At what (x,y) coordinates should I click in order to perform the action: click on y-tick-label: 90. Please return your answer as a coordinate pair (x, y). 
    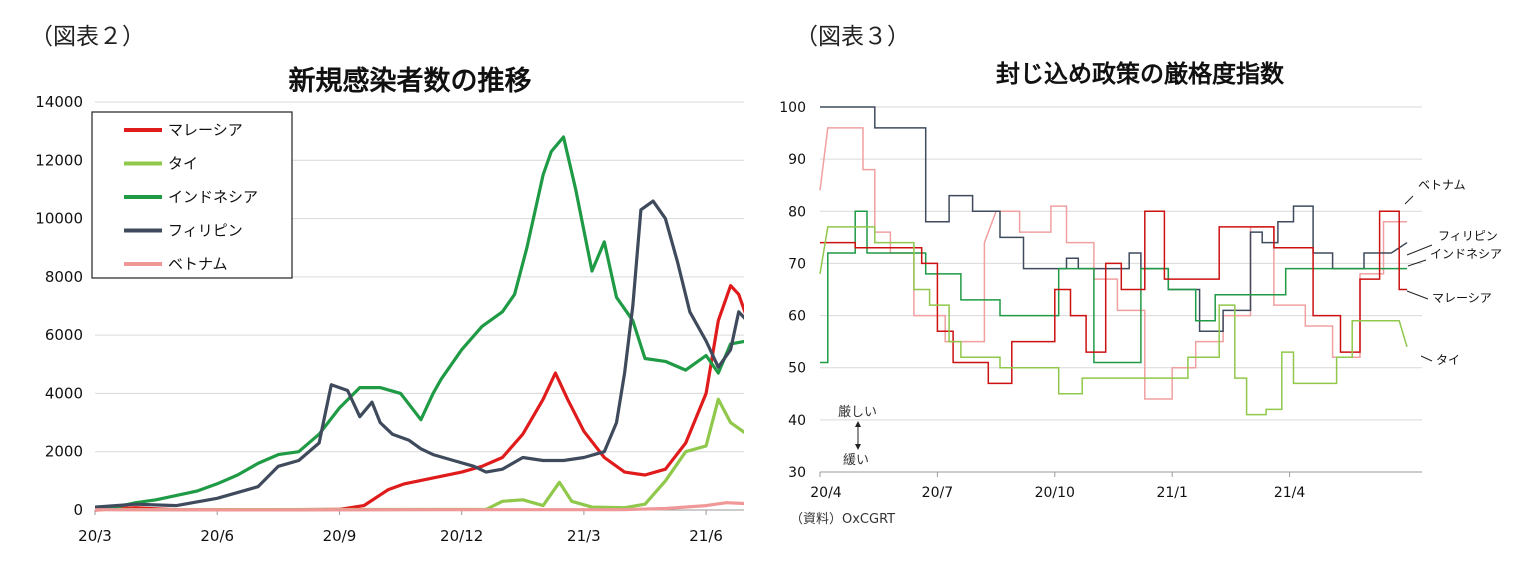
    Looking at the image, I should click on (797, 160).